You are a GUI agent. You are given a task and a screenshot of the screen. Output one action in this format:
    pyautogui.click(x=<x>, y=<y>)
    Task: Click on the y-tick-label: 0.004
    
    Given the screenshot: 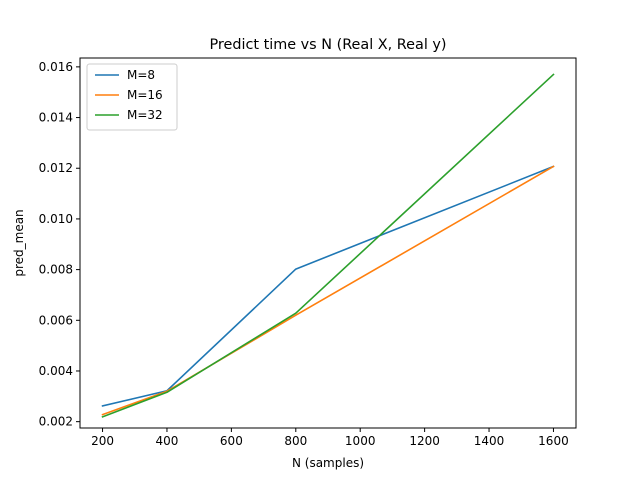 What is the action you would take?
    pyautogui.click(x=56, y=371)
    